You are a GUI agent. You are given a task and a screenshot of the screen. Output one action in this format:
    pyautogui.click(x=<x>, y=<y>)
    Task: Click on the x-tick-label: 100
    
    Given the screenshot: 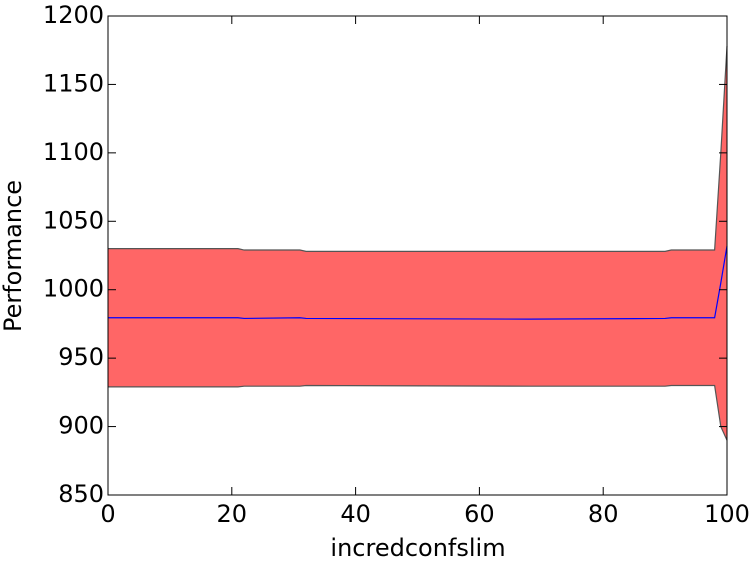 What is the action you would take?
    pyautogui.click(x=727, y=514)
    